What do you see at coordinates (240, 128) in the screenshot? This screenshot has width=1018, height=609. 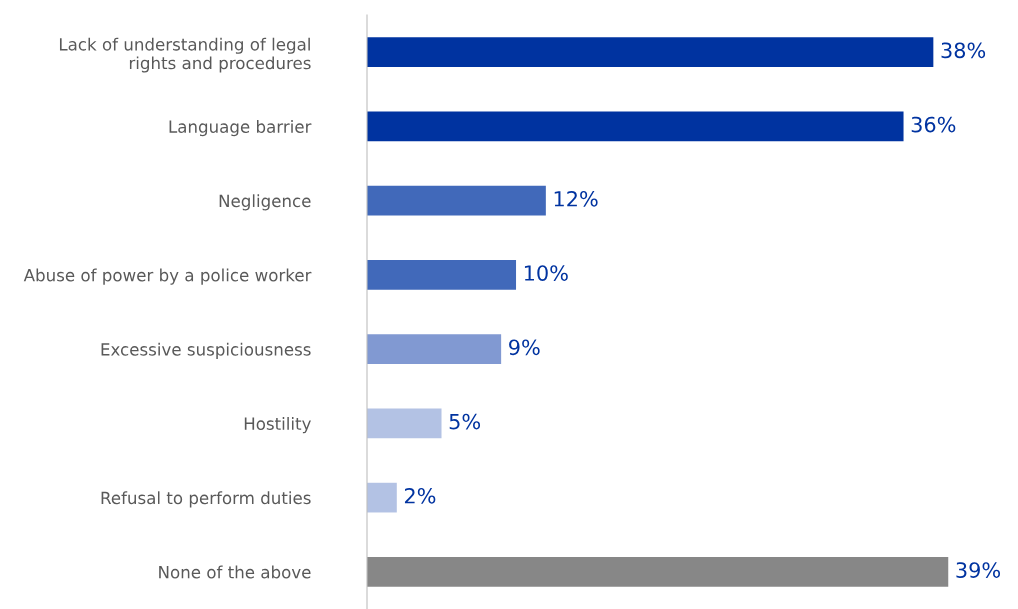 I see `y-tick-label: Language barrier` at bounding box center [240, 128].